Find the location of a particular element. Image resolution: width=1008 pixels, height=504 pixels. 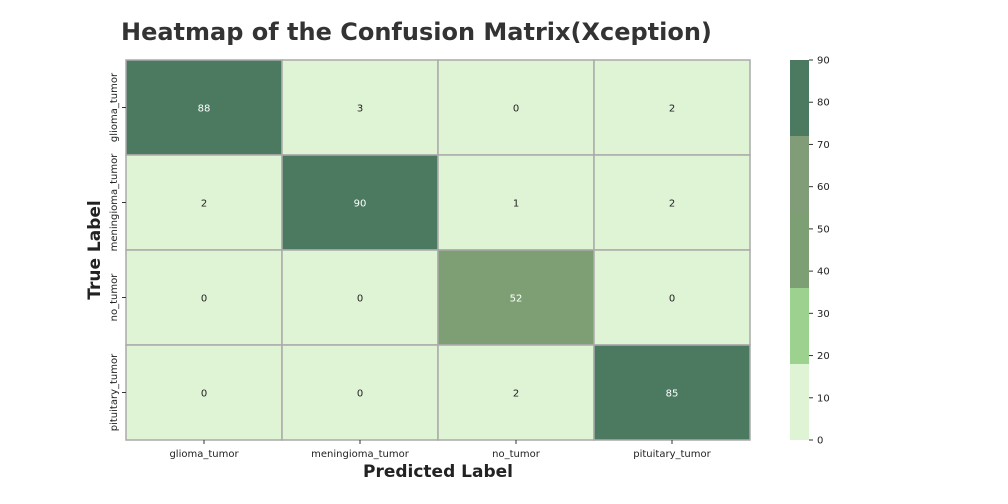

y-axis-label: True Label is located at coordinates (95, 250).